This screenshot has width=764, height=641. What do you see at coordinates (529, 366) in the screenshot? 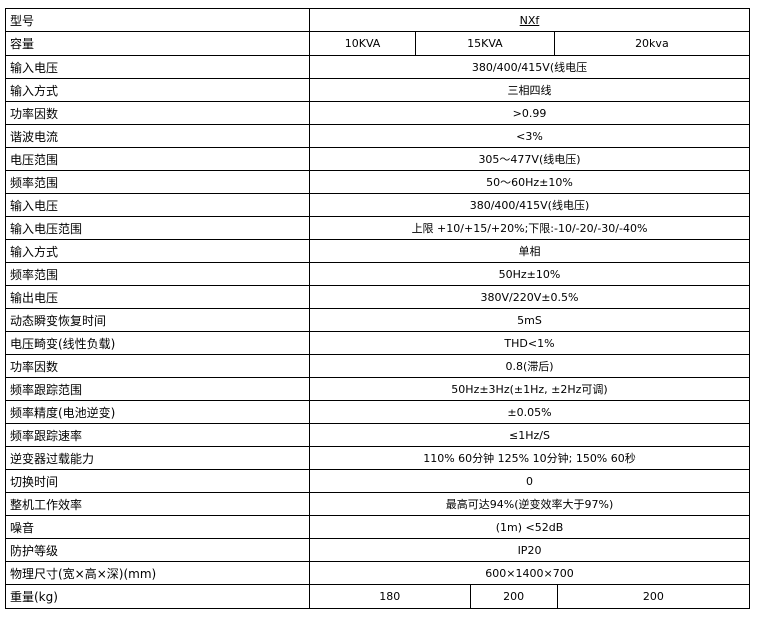
I see `spec-value: 0.8(滞后)` at bounding box center [529, 366].